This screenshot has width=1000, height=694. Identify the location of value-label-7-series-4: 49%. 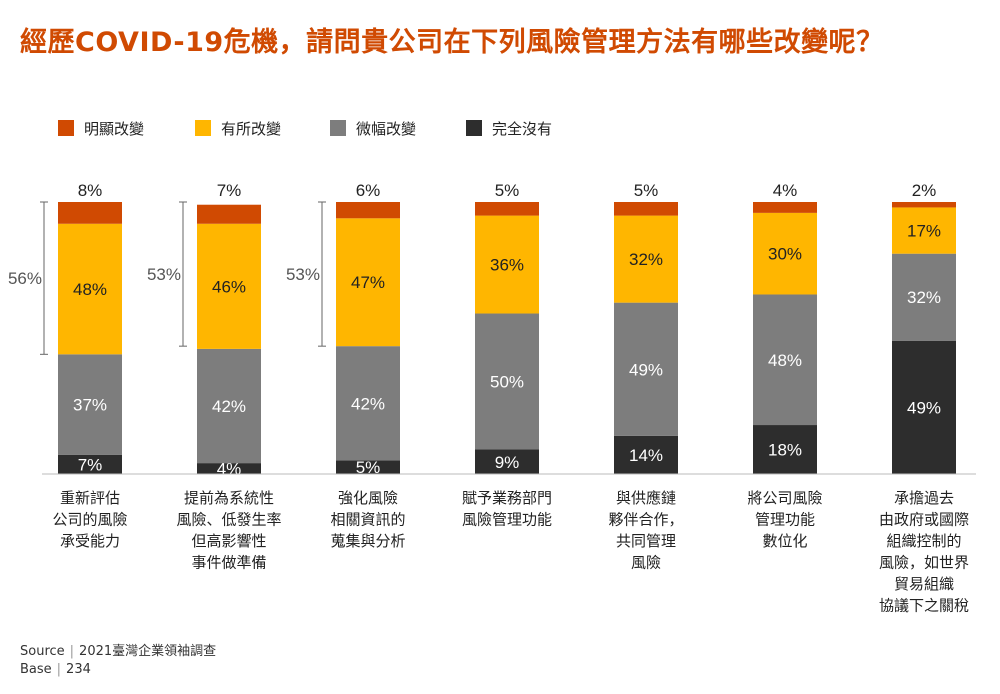
(924, 407).